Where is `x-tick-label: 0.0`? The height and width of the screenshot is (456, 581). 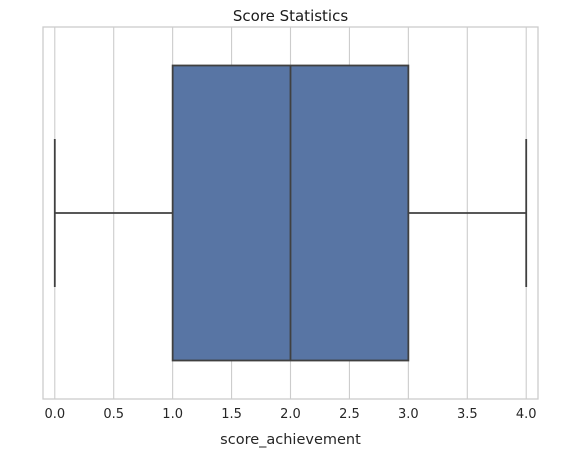 x-tick-label: 0.0 is located at coordinates (54, 414).